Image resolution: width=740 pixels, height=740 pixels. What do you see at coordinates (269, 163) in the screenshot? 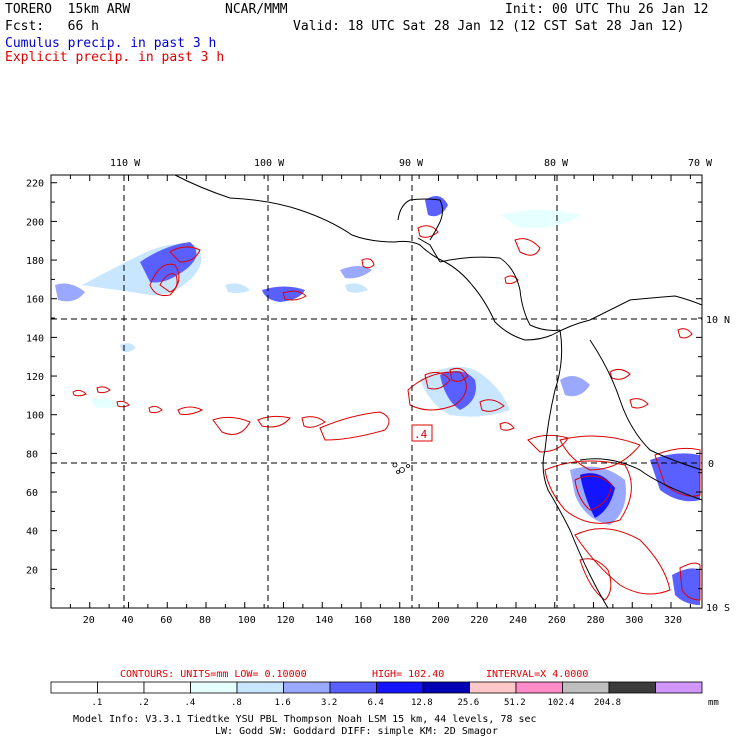
I see `lon-label: 100 W` at bounding box center [269, 163].